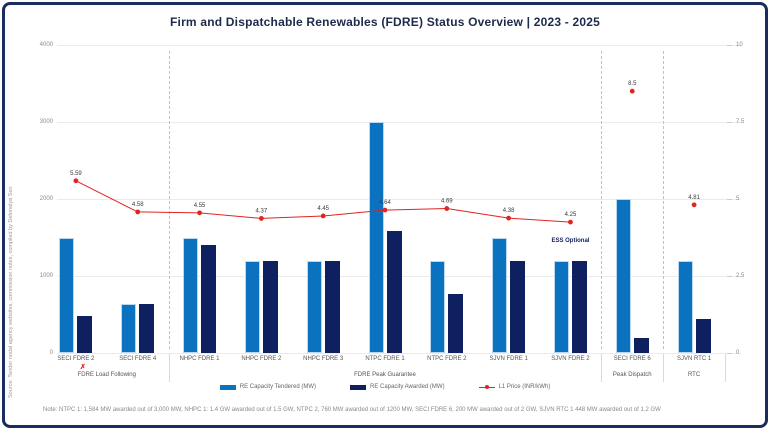 The height and width of the screenshot is (430, 770). I want to click on y-axis-left-tick-label: 4000, so click(46, 44).